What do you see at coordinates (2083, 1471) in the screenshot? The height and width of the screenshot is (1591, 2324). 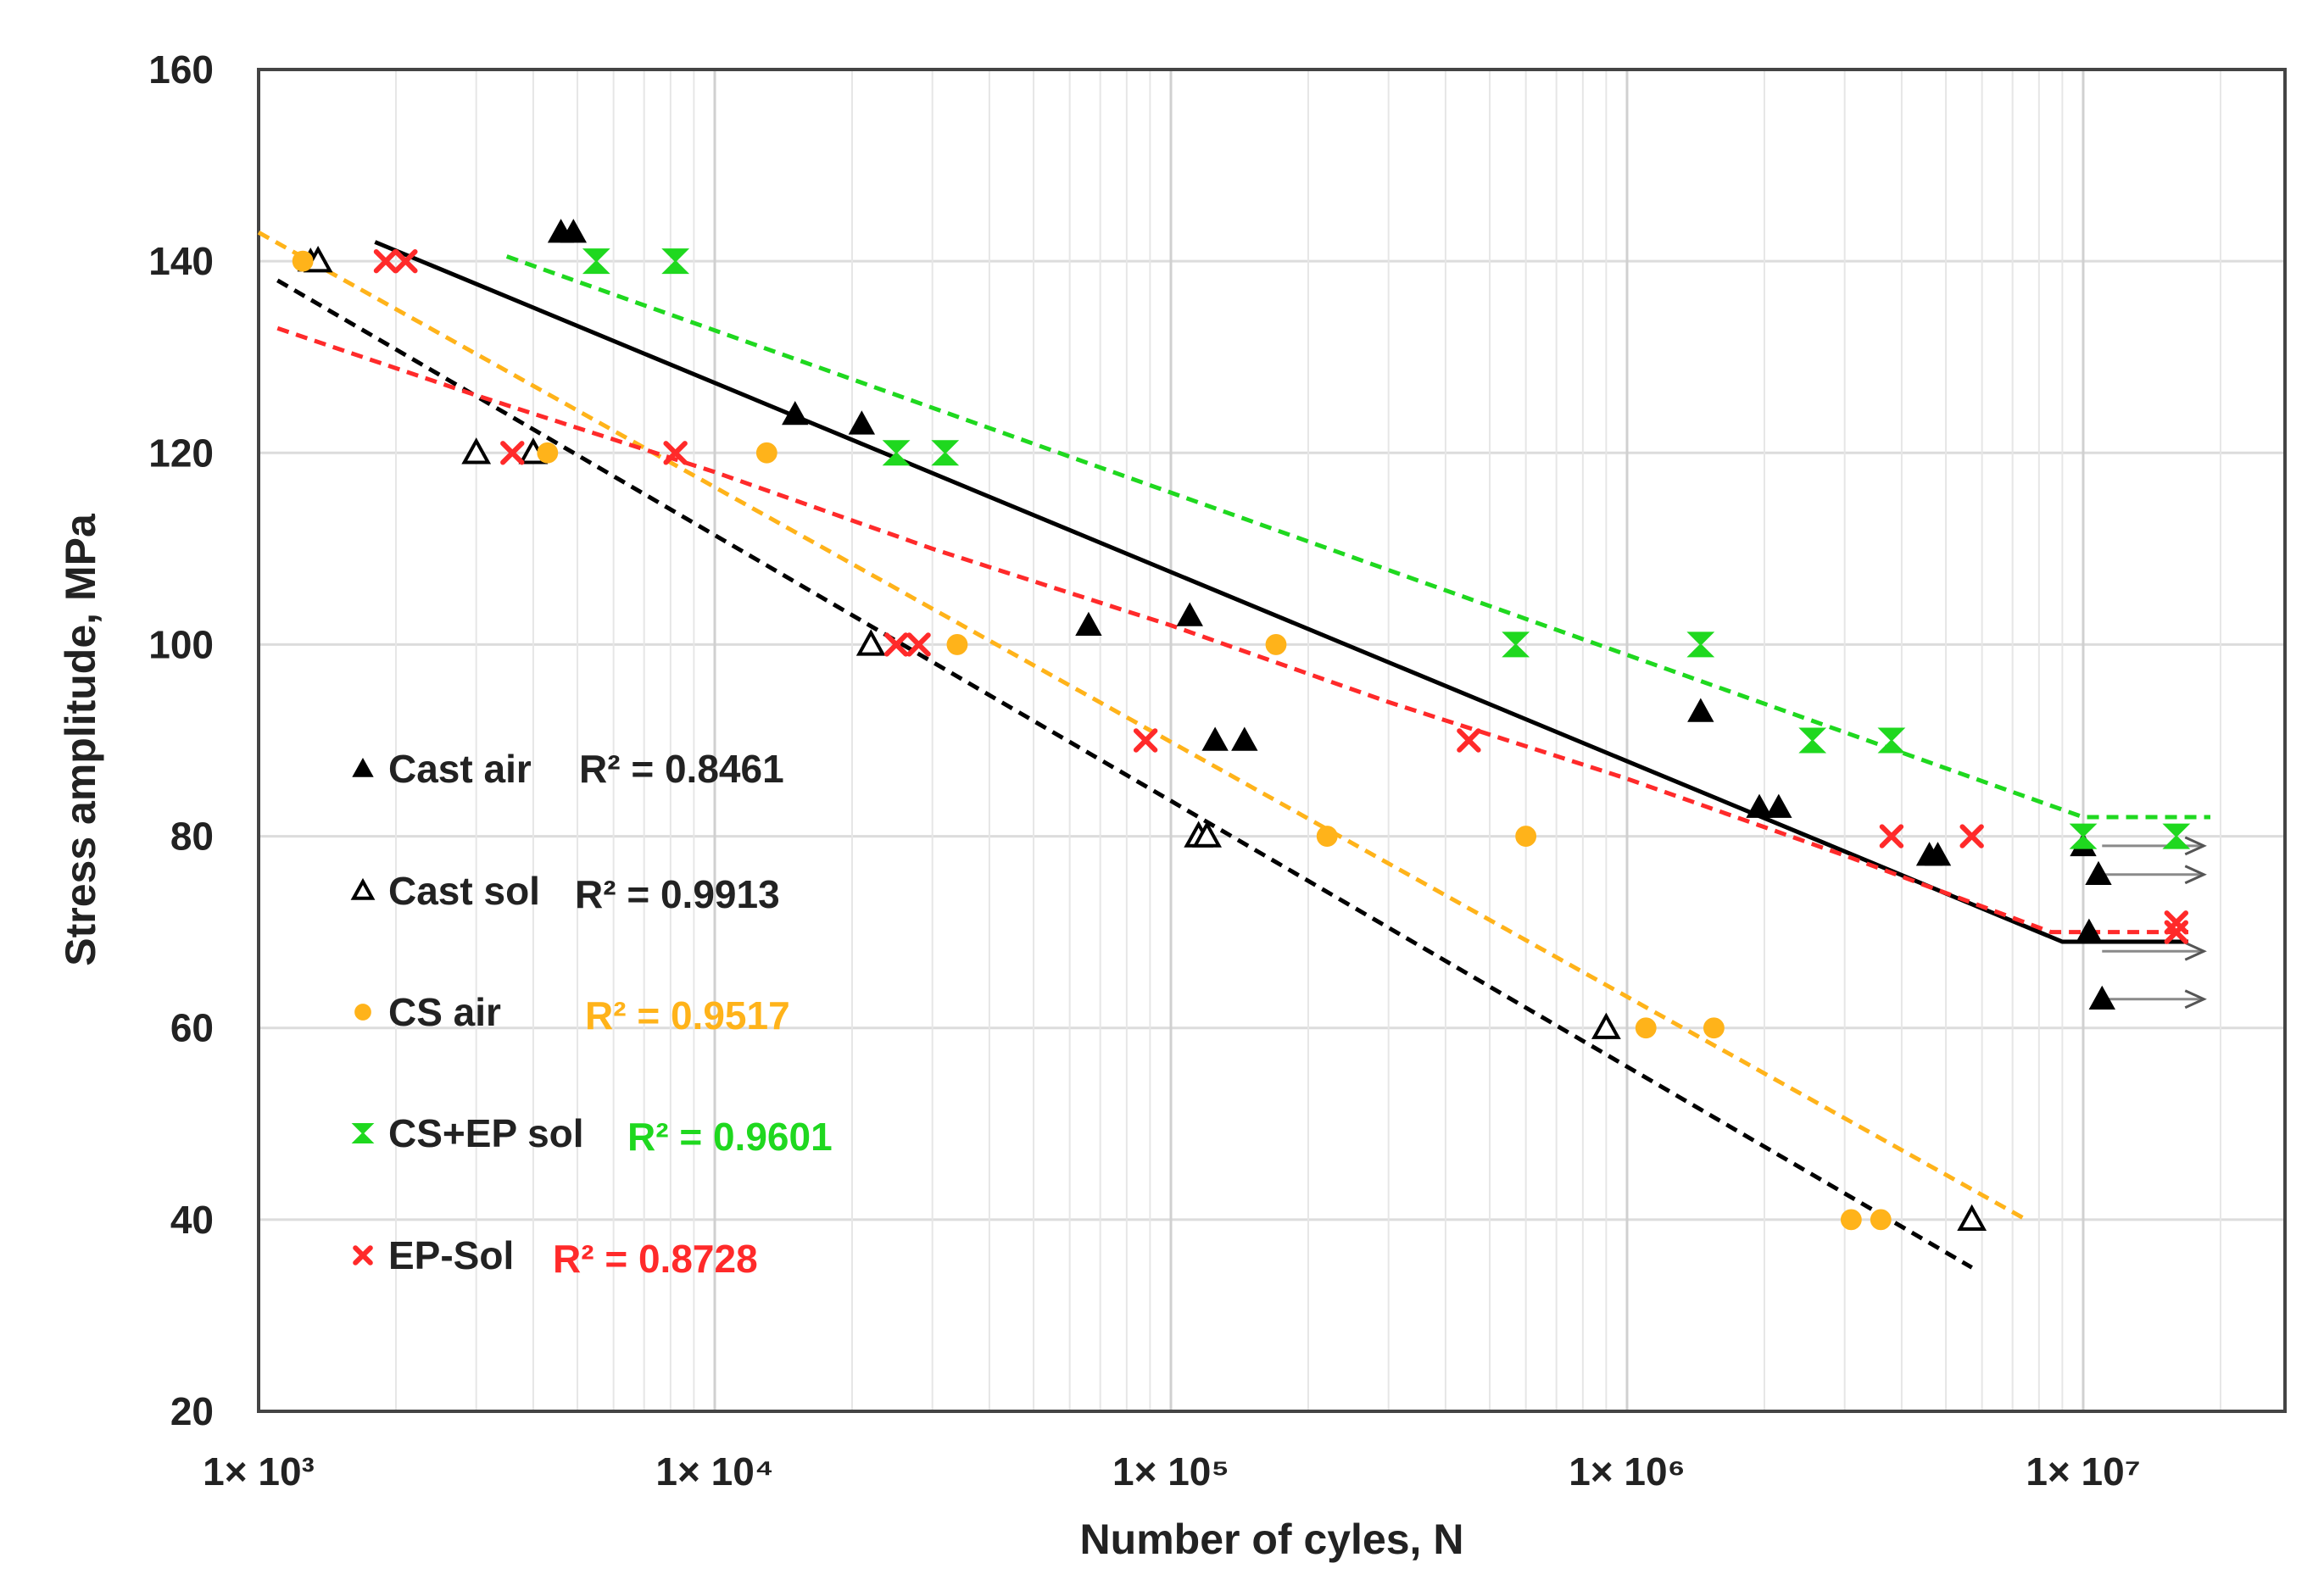 I see `x-tick-label: 1× 10⁷` at bounding box center [2083, 1471].